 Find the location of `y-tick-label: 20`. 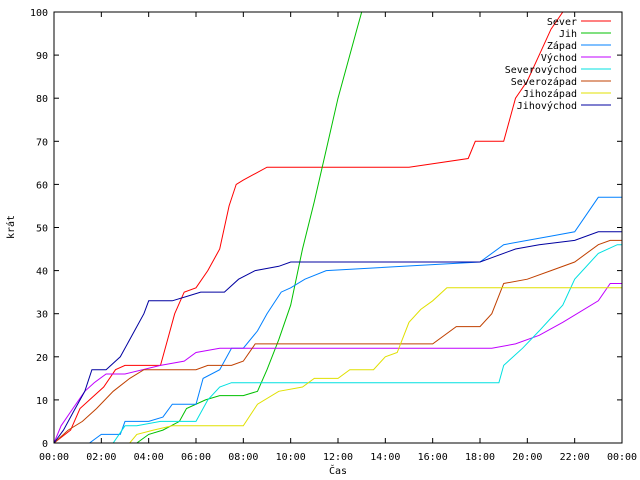

y-tick-label: 20 is located at coordinates (42, 358).